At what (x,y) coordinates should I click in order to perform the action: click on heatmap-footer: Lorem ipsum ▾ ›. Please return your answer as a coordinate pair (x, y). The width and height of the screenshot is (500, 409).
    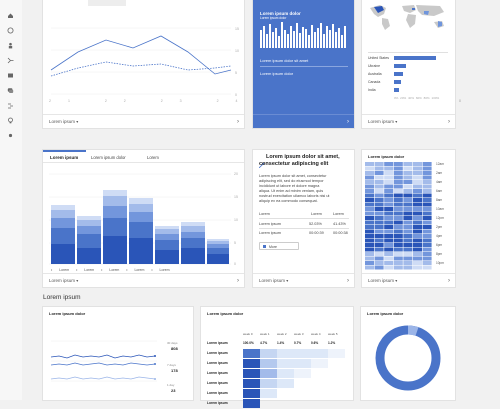
    Looking at the image, I should click on (408, 280).